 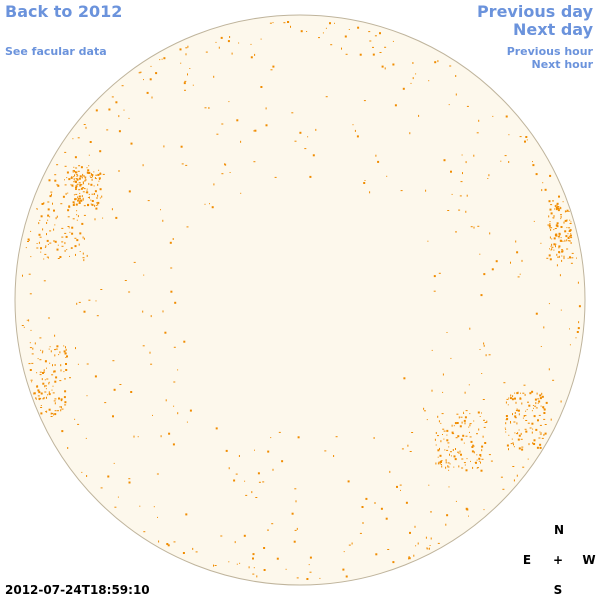 I want to click on next-hour-link: Next hour, so click(x=562, y=64).